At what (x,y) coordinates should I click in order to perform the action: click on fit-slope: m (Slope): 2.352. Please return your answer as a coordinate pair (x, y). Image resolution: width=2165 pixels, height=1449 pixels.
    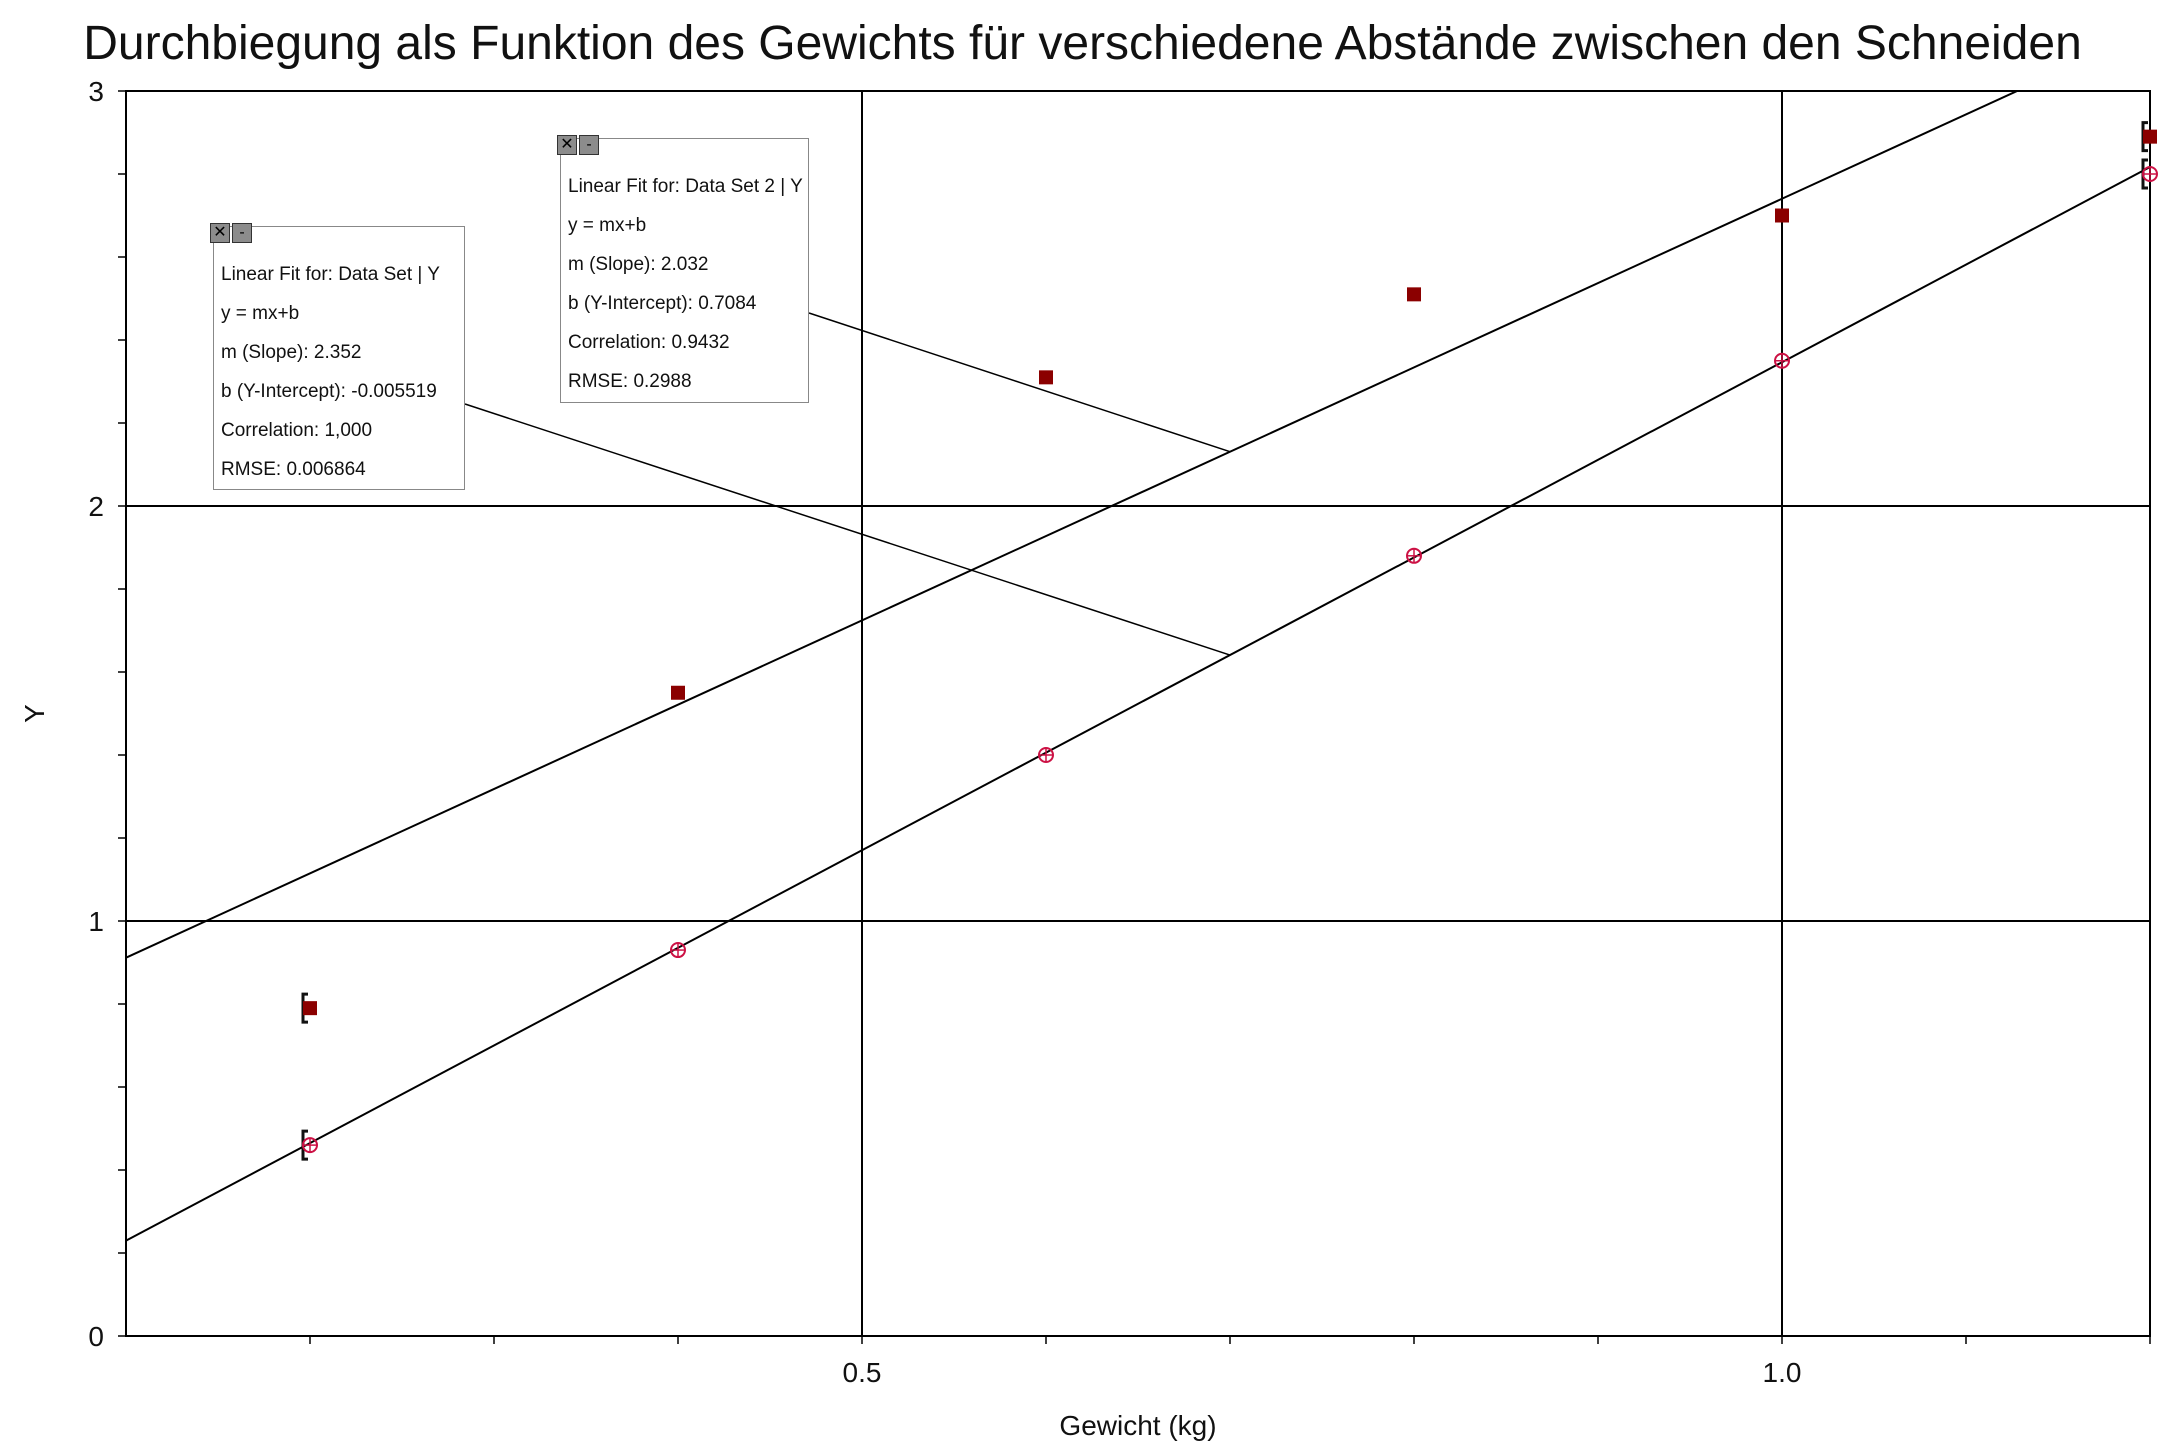
    Looking at the image, I should click on (291, 352).